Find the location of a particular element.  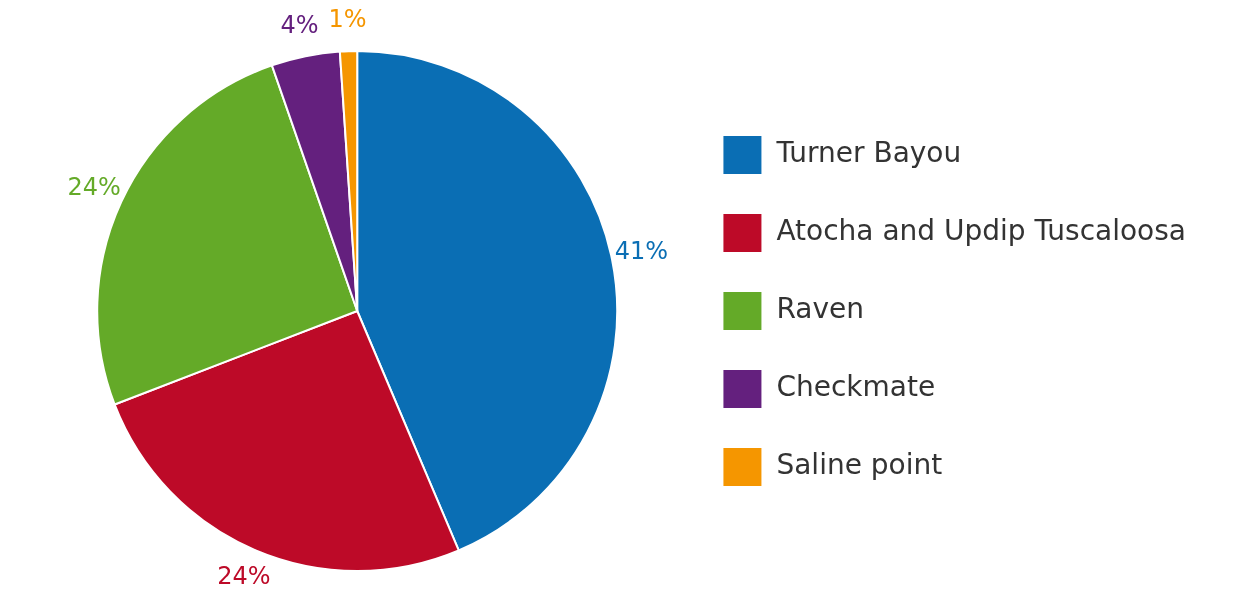

data-label: 41% is located at coordinates (641, 251).